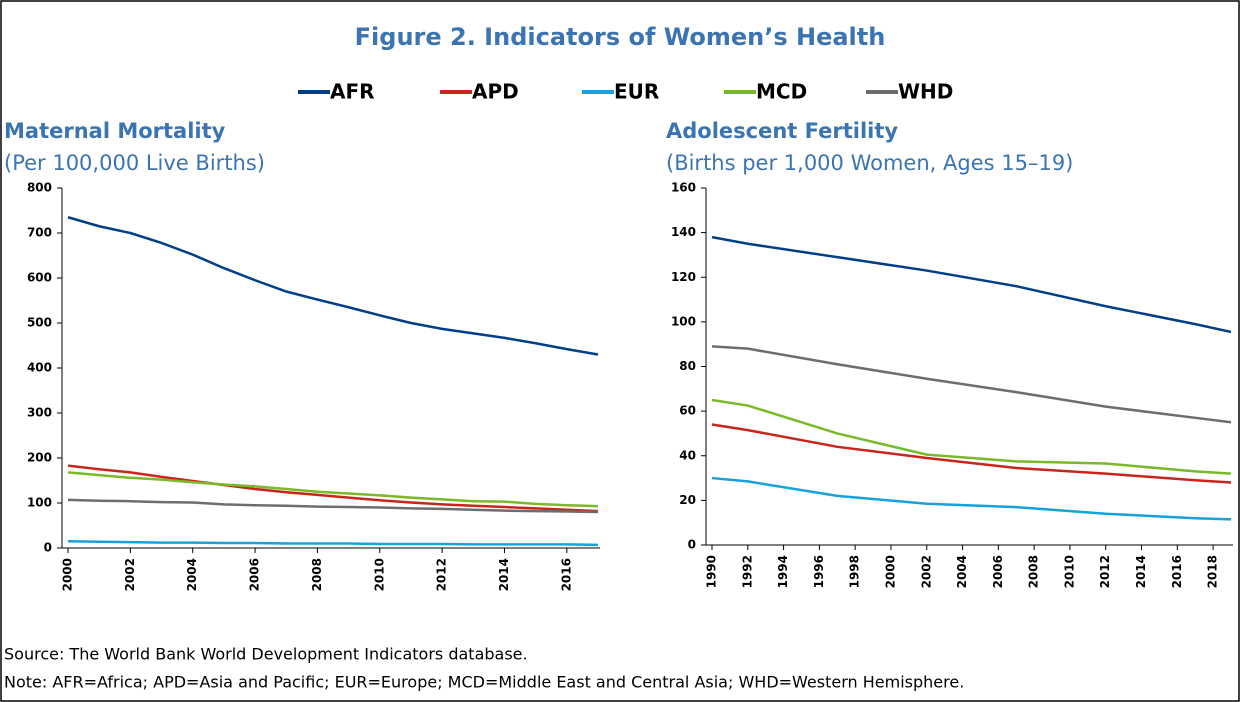 The height and width of the screenshot is (702, 1240). Describe the element at coordinates (39, 188) in the screenshot. I see `y-tick-label: 800` at that location.